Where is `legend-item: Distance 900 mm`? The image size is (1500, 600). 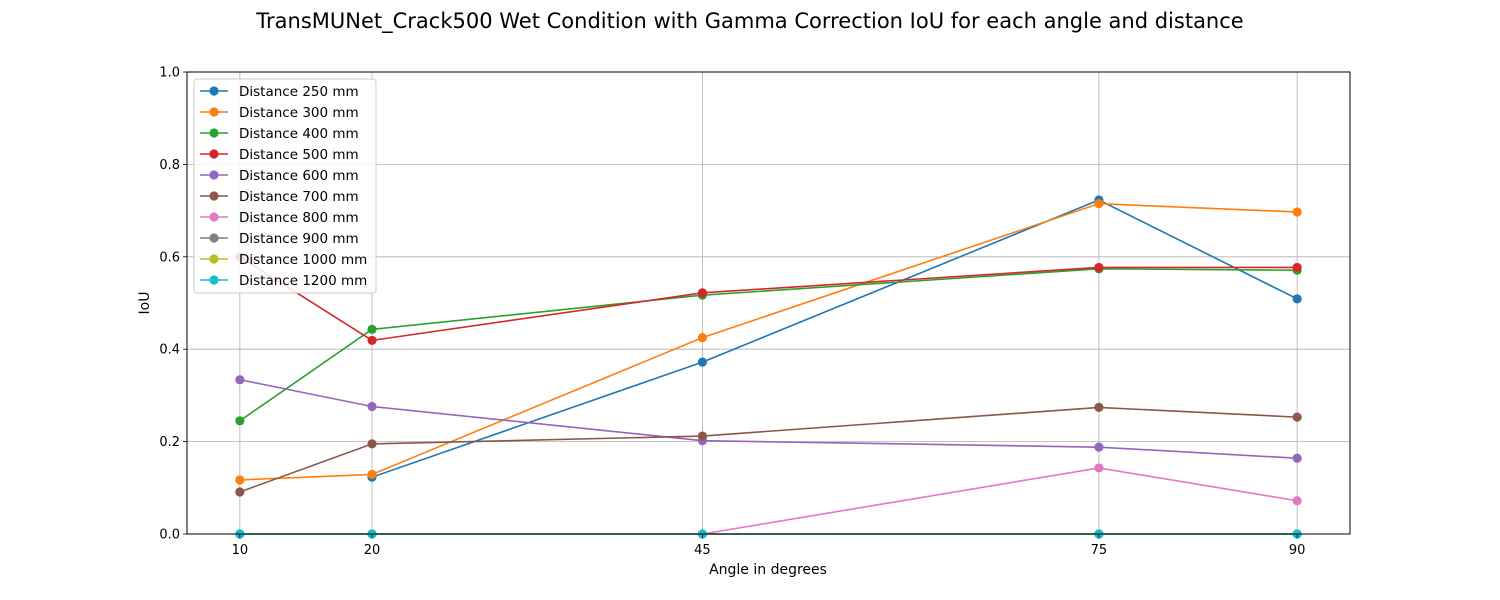 legend-item: Distance 900 mm is located at coordinates (279, 239).